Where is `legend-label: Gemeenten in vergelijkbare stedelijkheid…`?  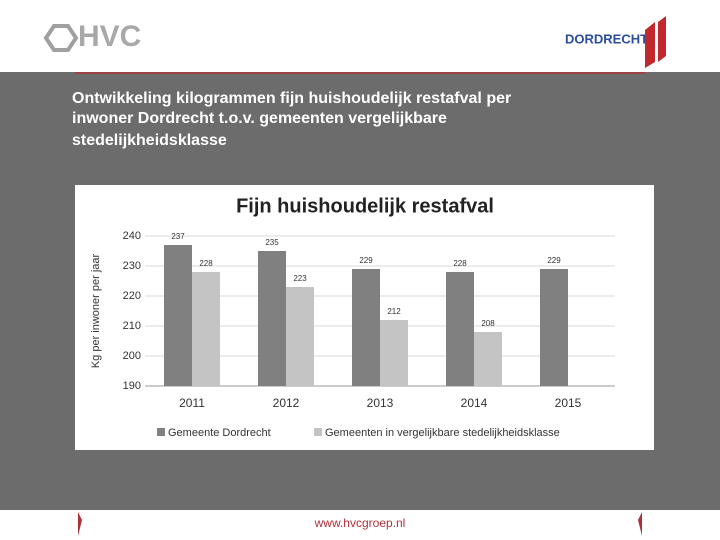
legend-label: Gemeenten in vergelijkbare stedelijkheid… is located at coordinates (442, 433).